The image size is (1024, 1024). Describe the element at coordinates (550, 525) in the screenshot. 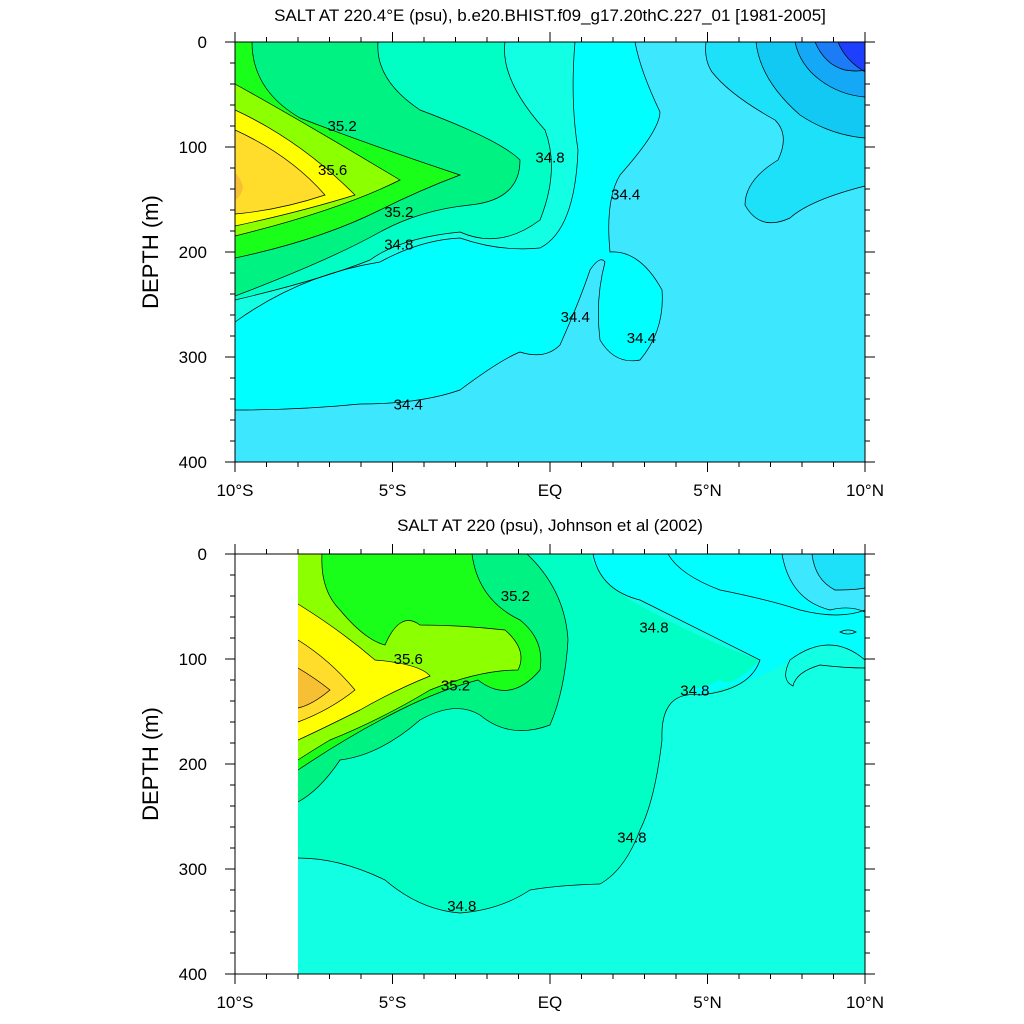

I see `chart-title: SALT AT 220 (psu), Johnson et al (2002)` at that location.